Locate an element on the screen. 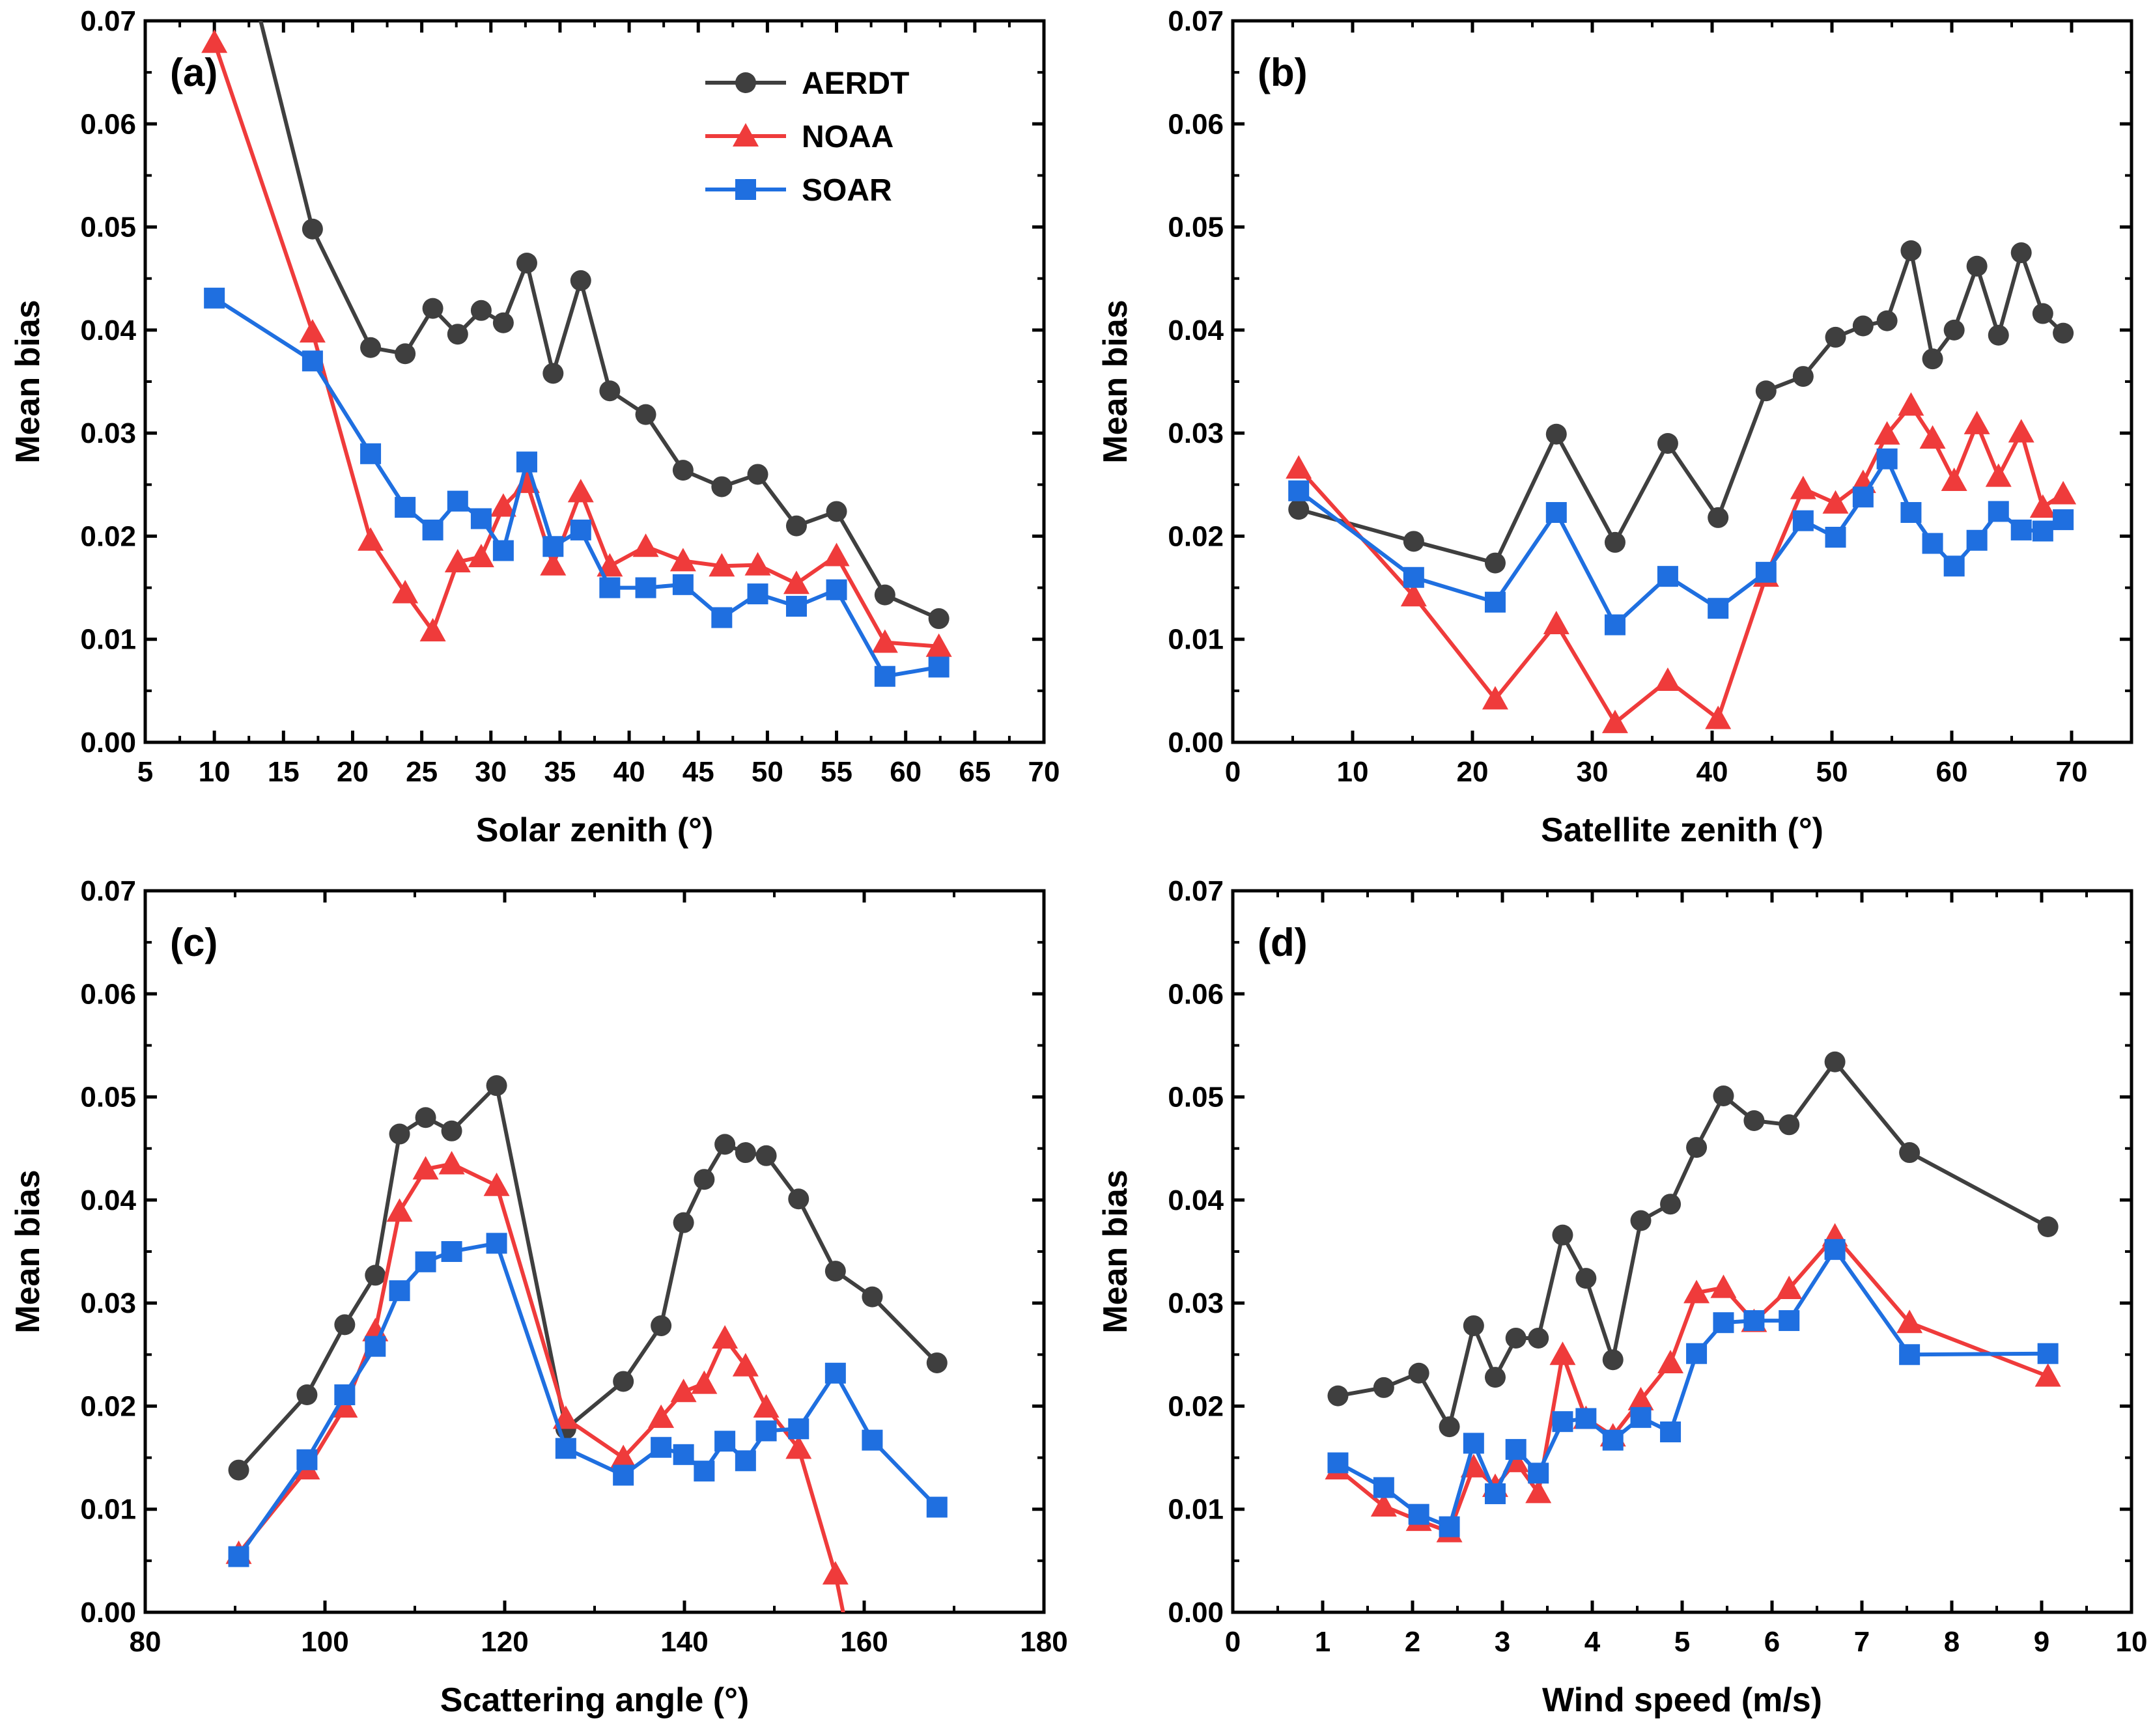 The width and height of the screenshot is (2153, 1736). x-tick-label: 1 is located at coordinates (1322, 1642).